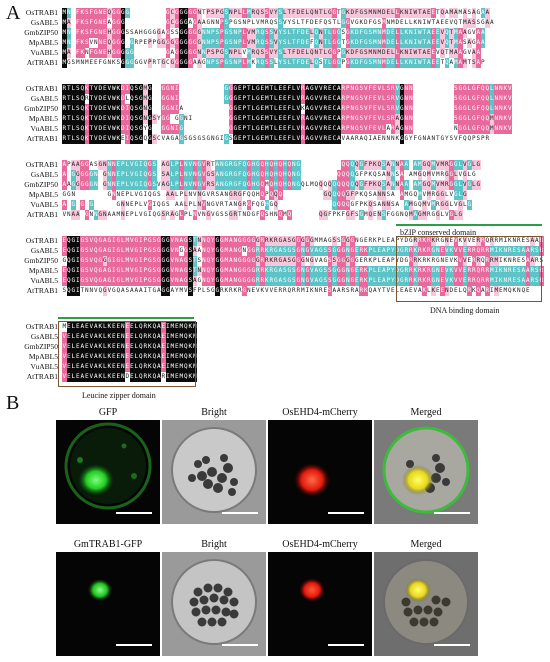 The image size is (550, 662). I want to click on micrograph-gfp, so click(108, 472).